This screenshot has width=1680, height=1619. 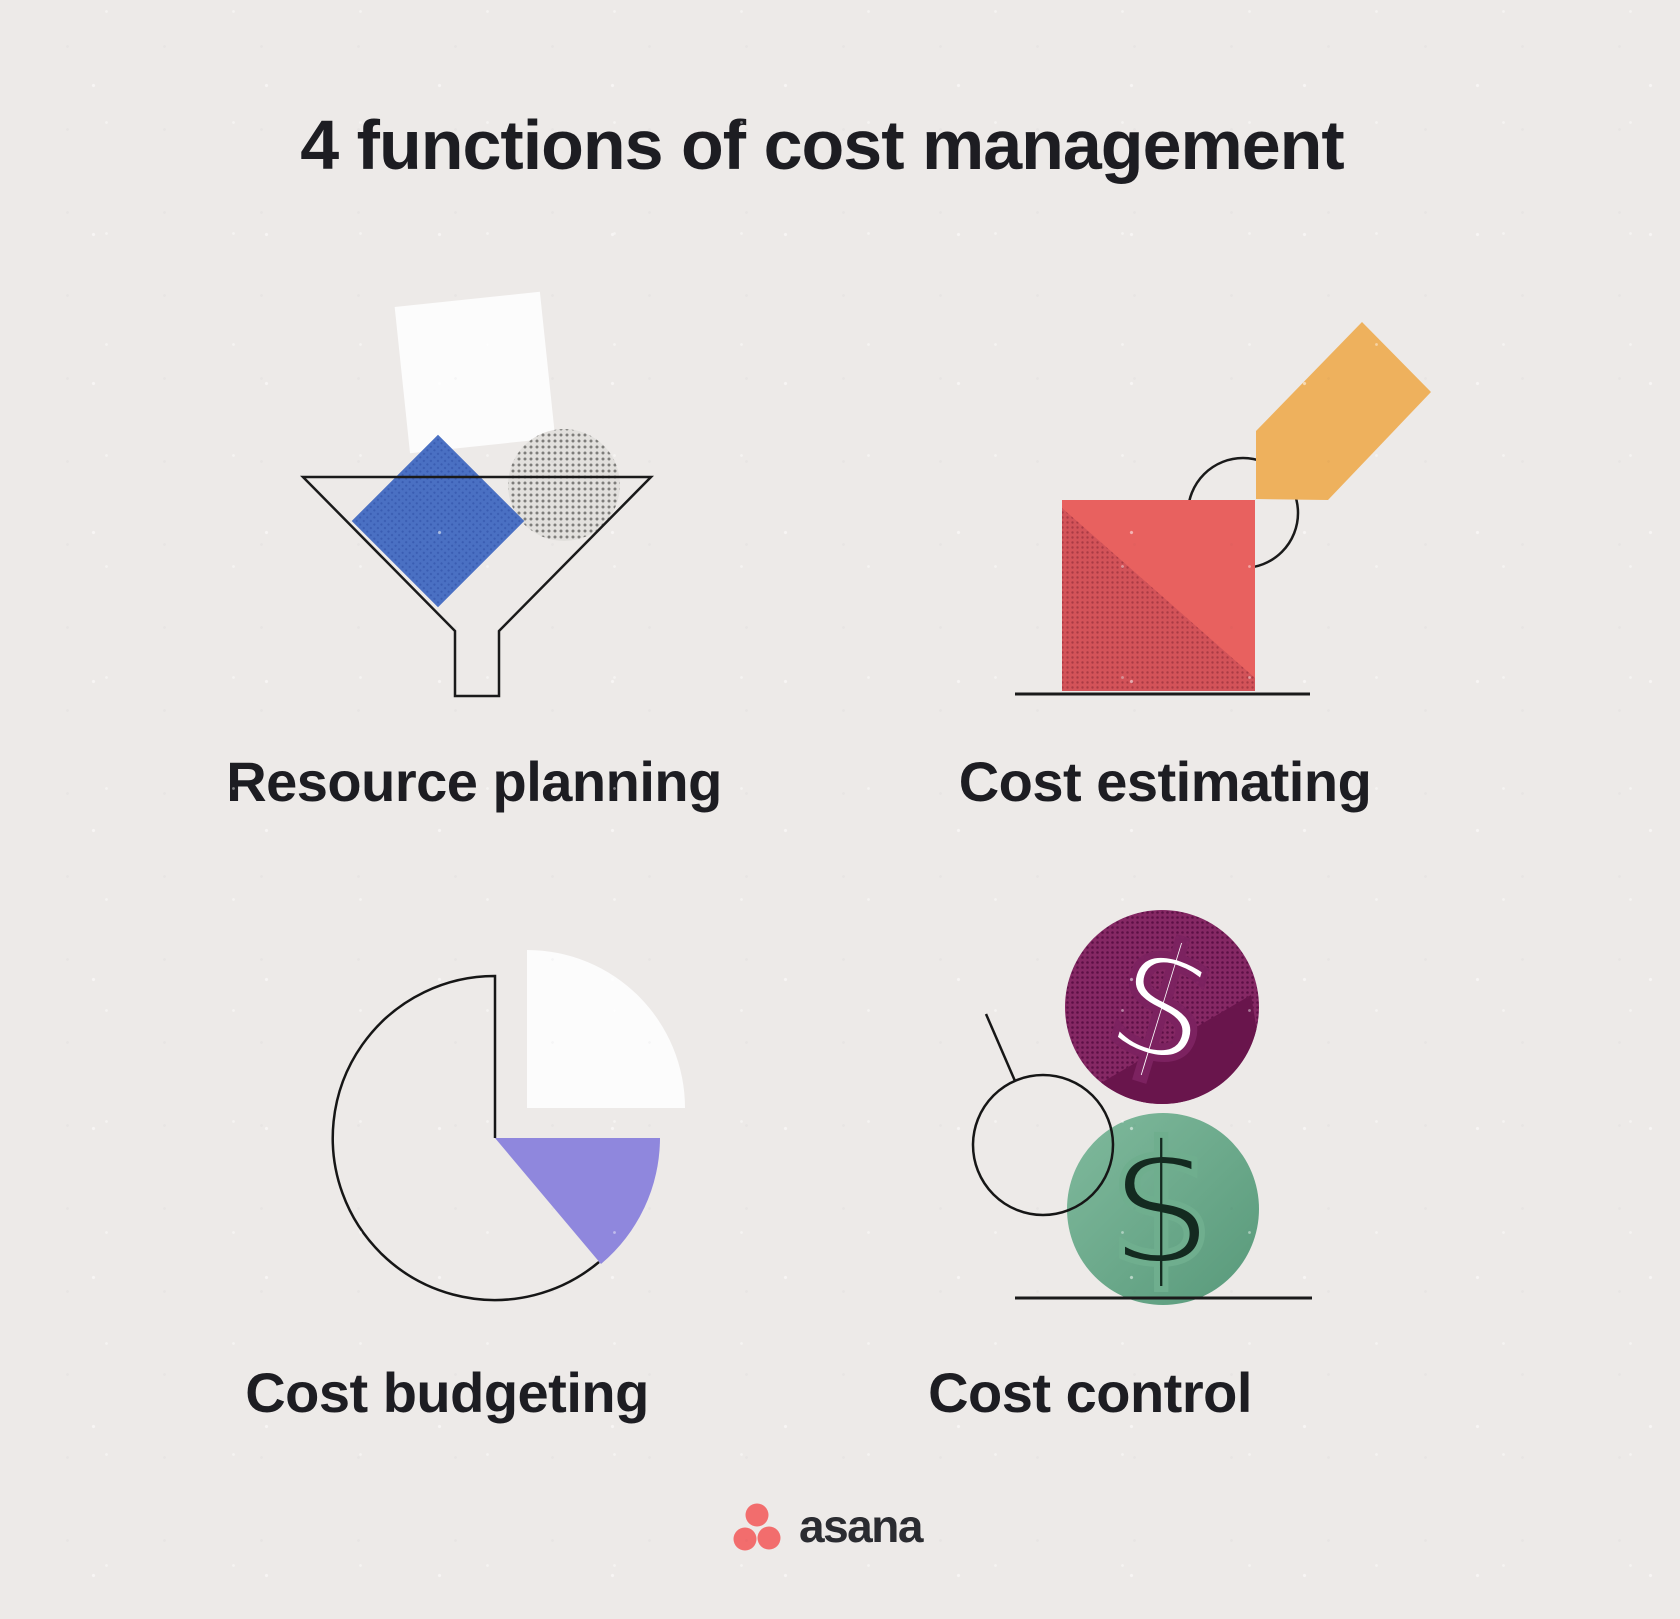 I want to click on needle-line, so click(x=1000, y=1047).